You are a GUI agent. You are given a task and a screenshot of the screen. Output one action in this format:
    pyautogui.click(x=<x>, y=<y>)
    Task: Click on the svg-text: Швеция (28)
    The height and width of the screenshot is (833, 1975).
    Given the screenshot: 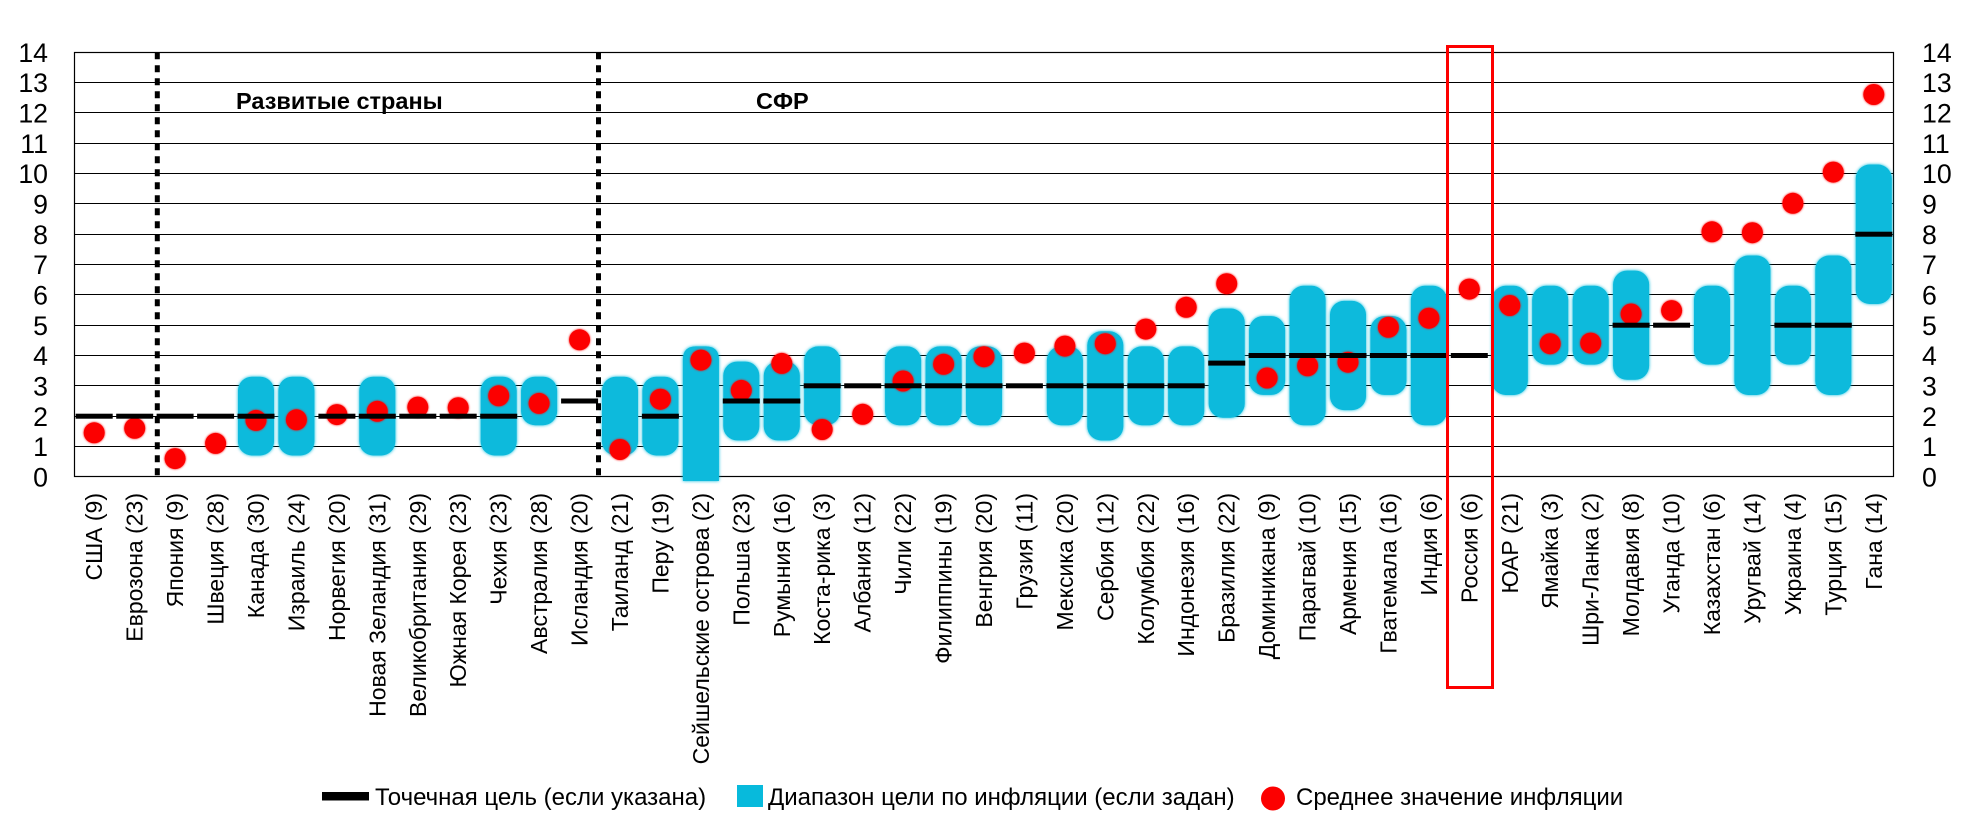 What is the action you would take?
    pyautogui.click(x=216, y=559)
    